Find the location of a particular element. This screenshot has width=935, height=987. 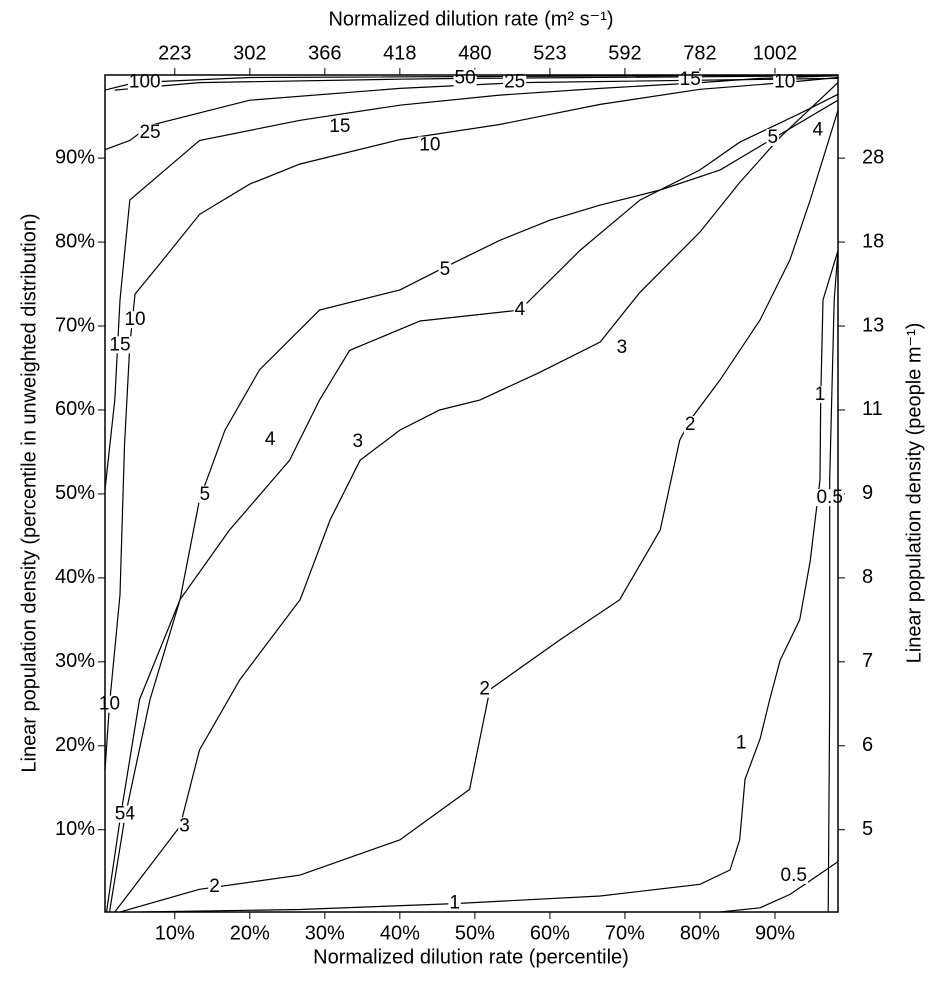

x-axis-title: Normalized dilution rate (percentile) is located at coordinates (471, 957).